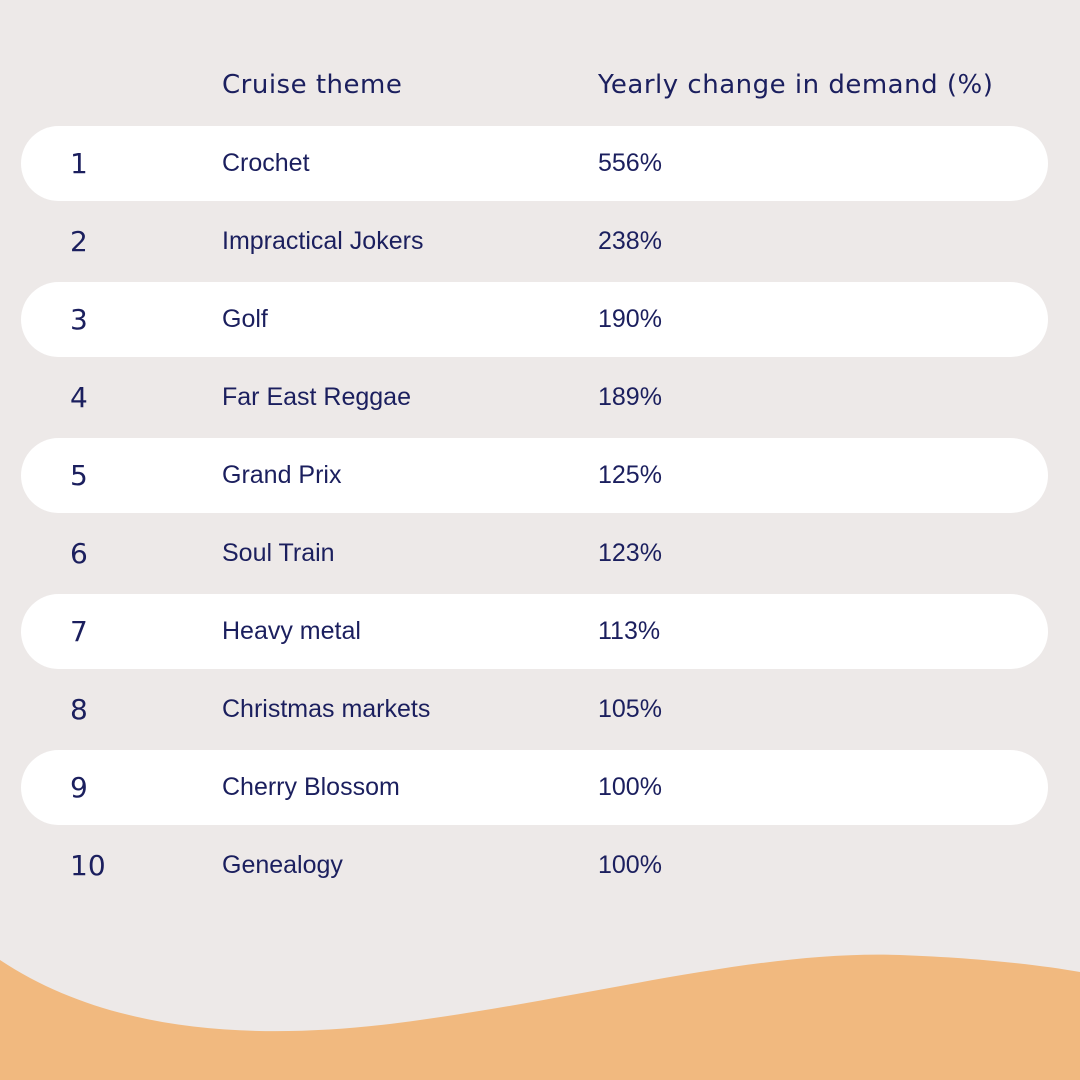 Image resolution: width=1080 pixels, height=1080 pixels. Describe the element at coordinates (534, 553) in the screenshot. I see `table-row: 6 Soul Train 123%` at that location.